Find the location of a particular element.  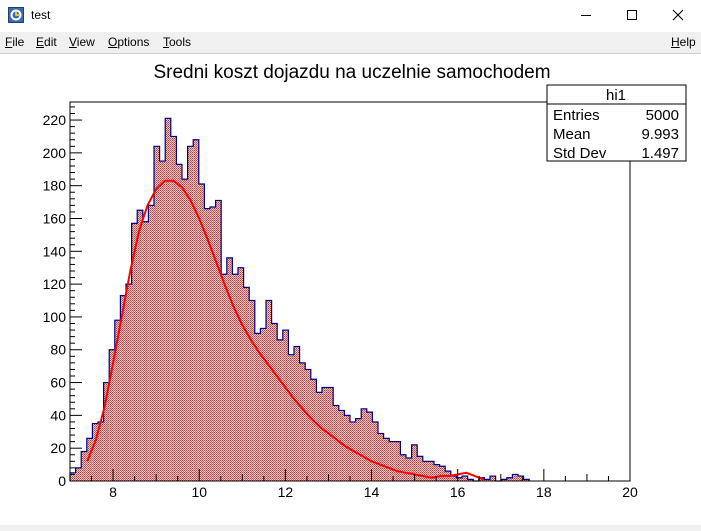

menu-view-label: iew is located at coordinates (85, 42).